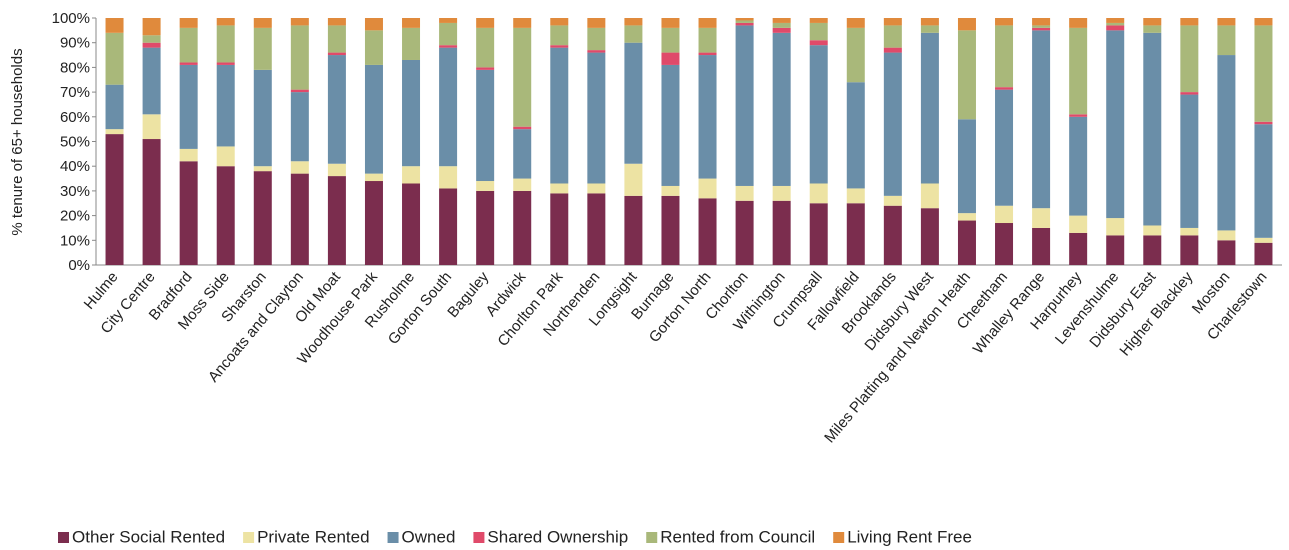 The width and height of the screenshot is (1289, 550). Describe the element at coordinates (75, 142) in the screenshot. I see `y-tick-label: 50%` at that location.